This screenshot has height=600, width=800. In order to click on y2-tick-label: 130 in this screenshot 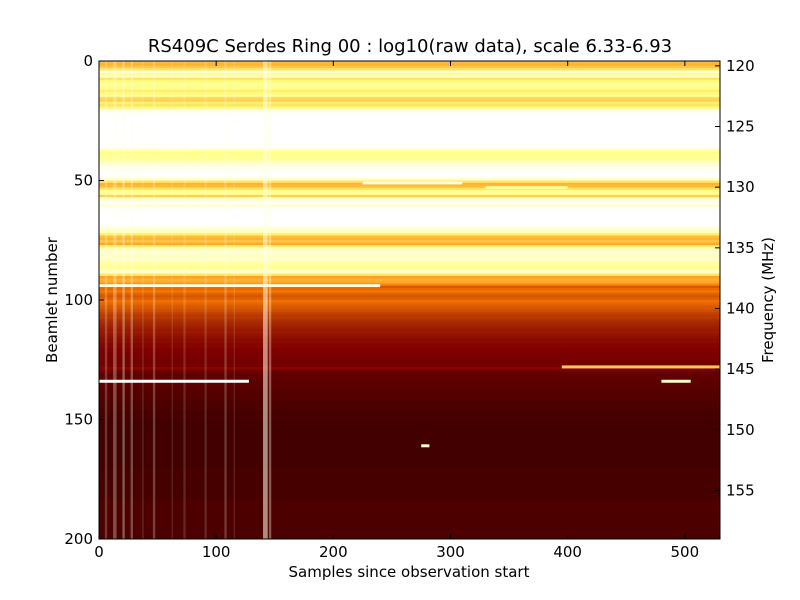, I will do `click(740, 187)`.